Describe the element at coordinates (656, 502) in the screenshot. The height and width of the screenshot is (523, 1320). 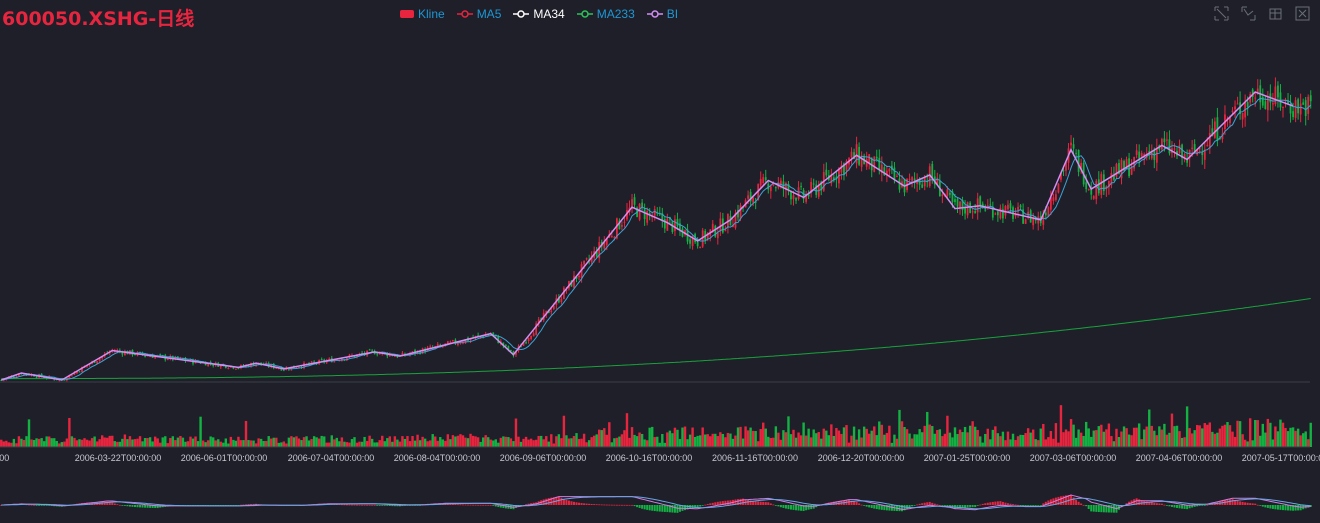
I see `macd-dif-line` at that location.